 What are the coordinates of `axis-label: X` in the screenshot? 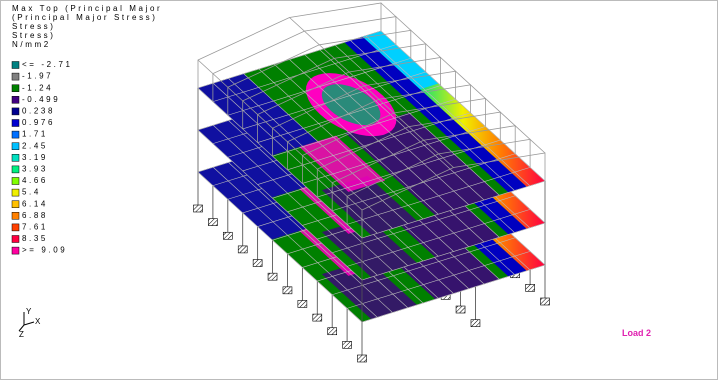 It's located at (38, 321).